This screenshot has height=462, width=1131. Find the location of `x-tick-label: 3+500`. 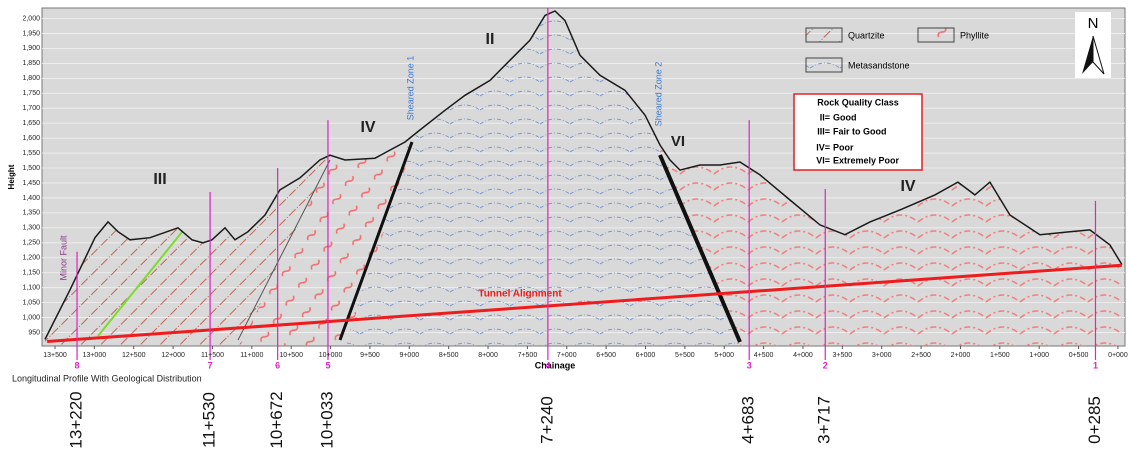

x-tick-label: 3+500 is located at coordinates (843, 355).